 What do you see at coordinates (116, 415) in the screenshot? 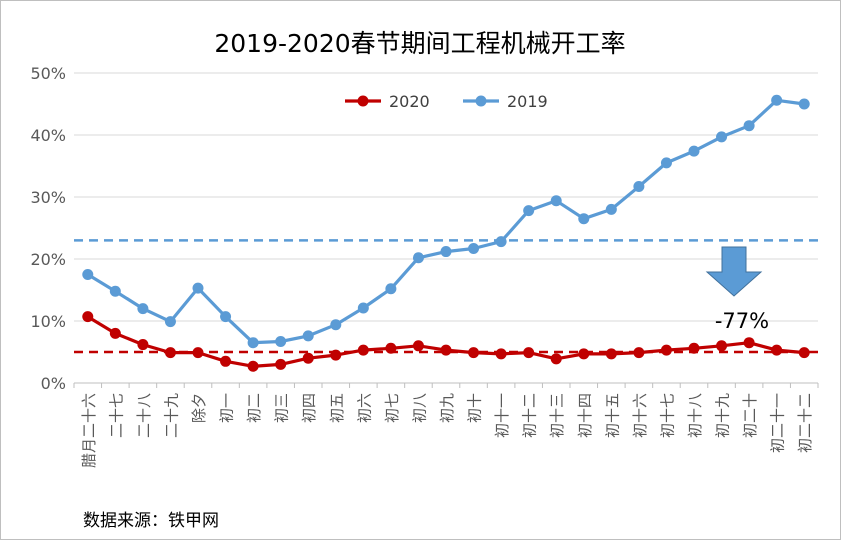
I see `x-tick-label: 二十七` at bounding box center [116, 415].